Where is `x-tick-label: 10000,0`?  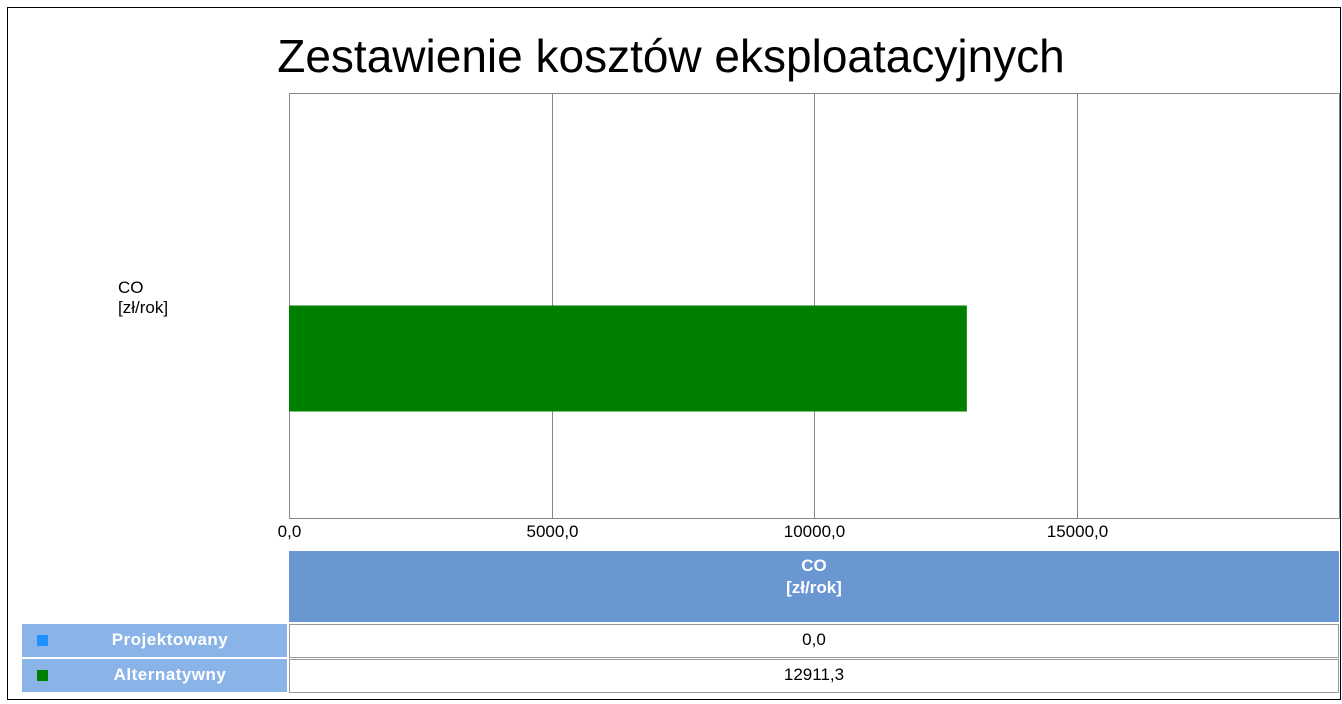 x-tick-label: 10000,0 is located at coordinates (814, 531).